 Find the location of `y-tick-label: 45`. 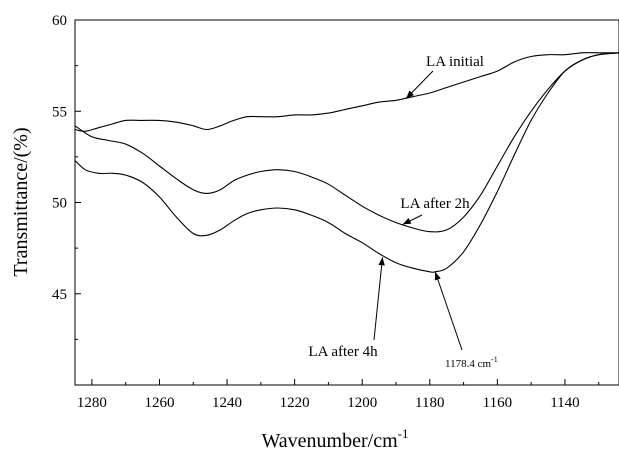

y-tick-label: 45 is located at coordinates (59, 295).